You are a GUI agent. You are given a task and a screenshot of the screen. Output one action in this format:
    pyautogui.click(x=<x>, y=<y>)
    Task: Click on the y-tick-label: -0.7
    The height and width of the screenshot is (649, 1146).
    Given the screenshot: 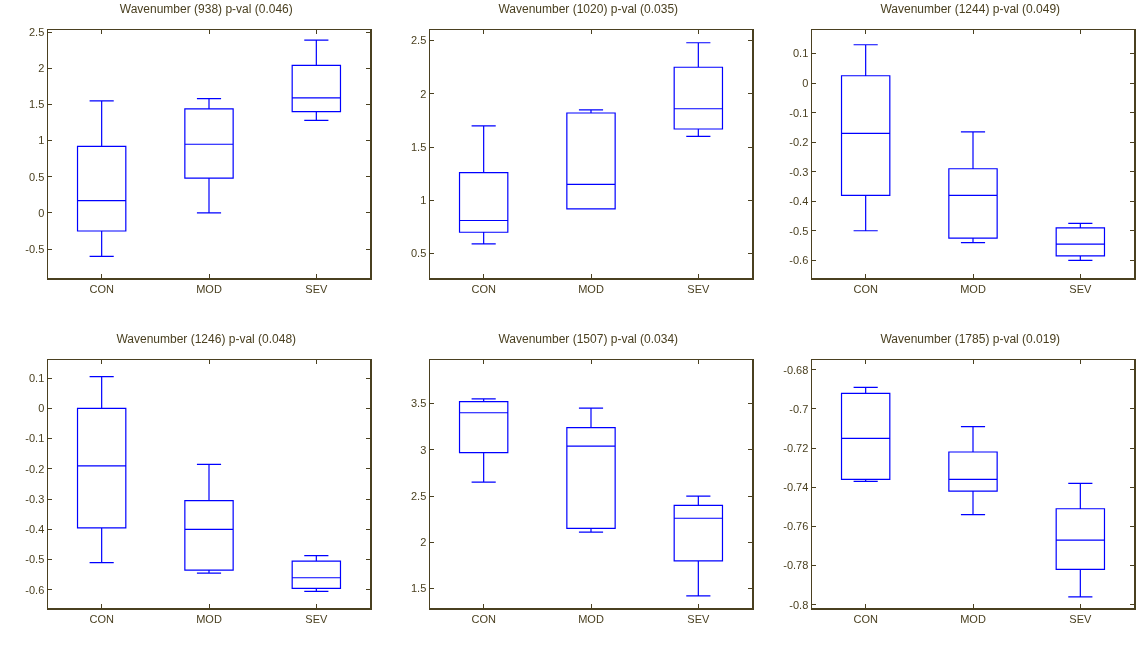 What is the action you would take?
    pyautogui.click(x=799, y=408)
    